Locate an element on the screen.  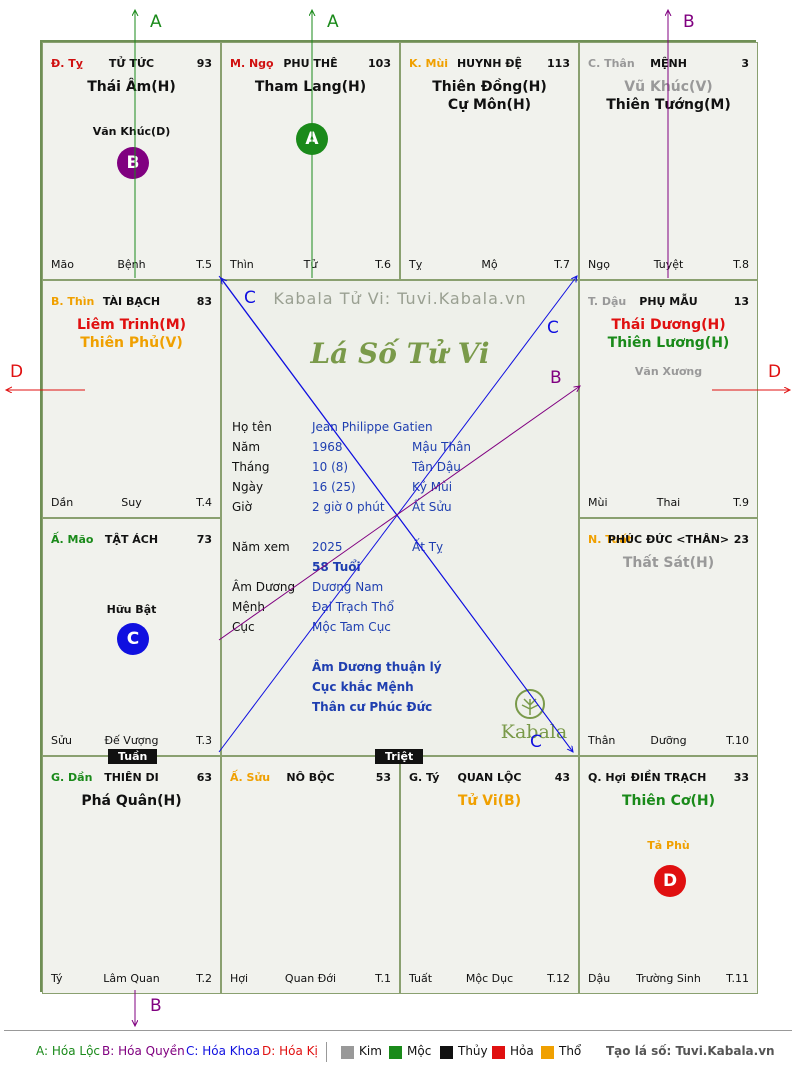
palace-name: PHỤ MẪU is located at coordinates (668, 301).